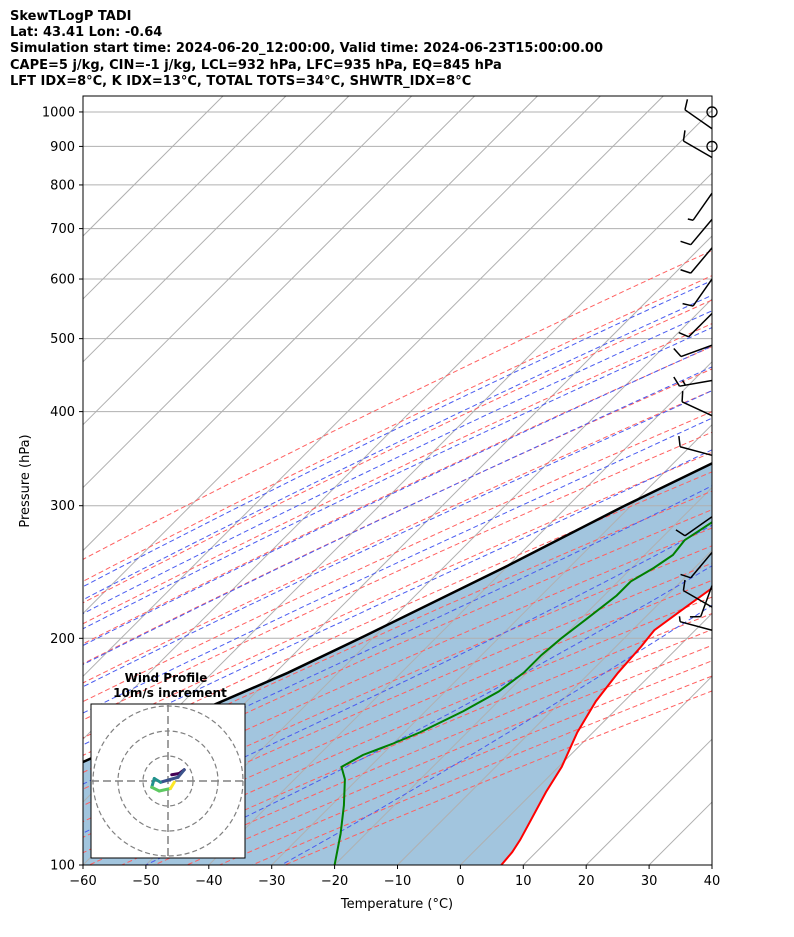  I want to click on x-tick-label: 30, so click(649, 881).